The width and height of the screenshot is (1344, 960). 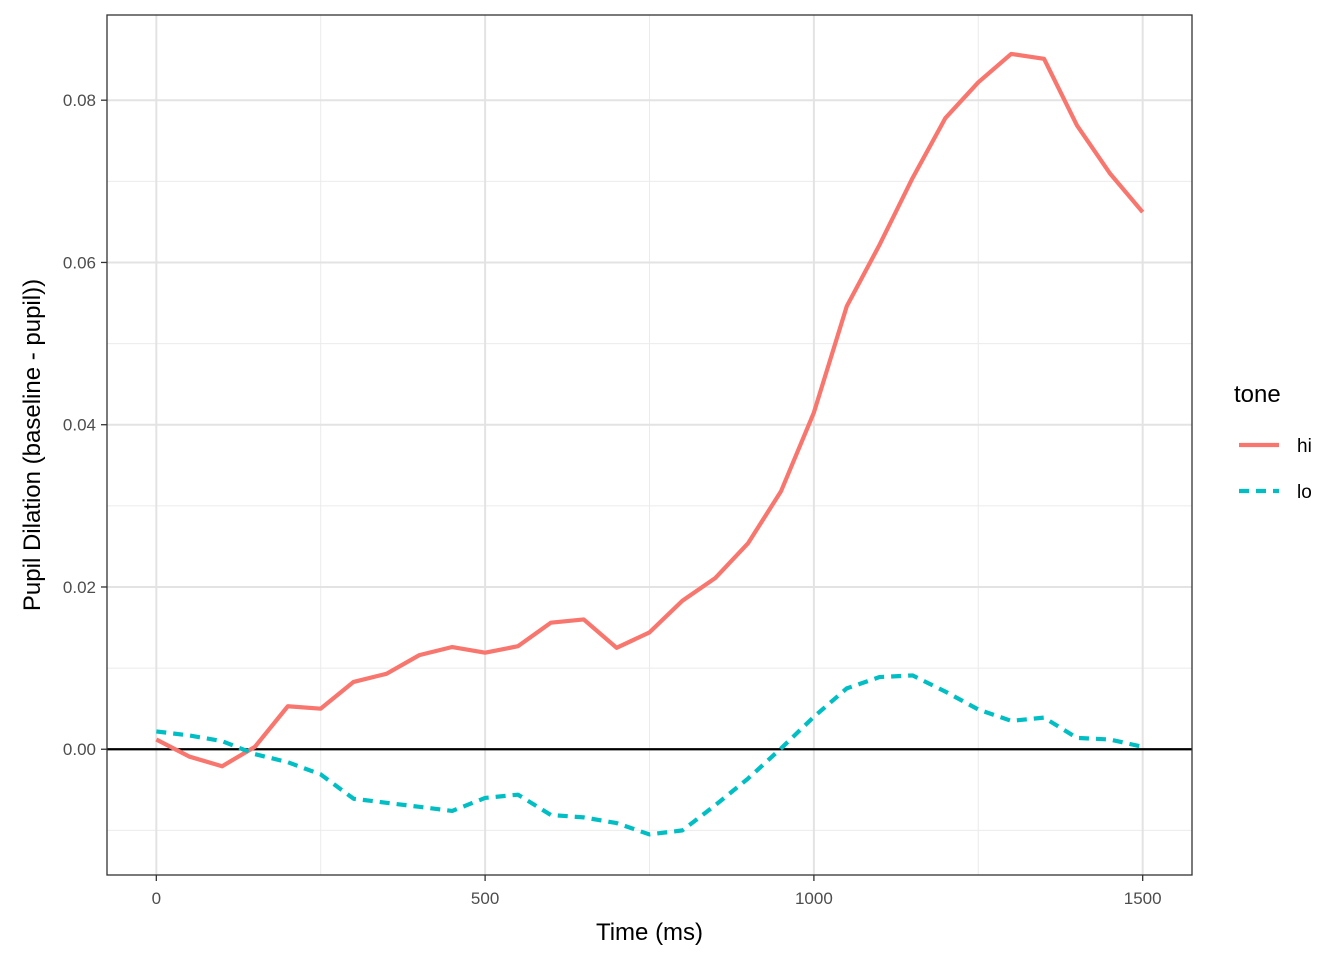 What do you see at coordinates (32, 445) in the screenshot?
I see `y-axis-title: Pupil Dilation (baseline - pupil))` at bounding box center [32, 445].